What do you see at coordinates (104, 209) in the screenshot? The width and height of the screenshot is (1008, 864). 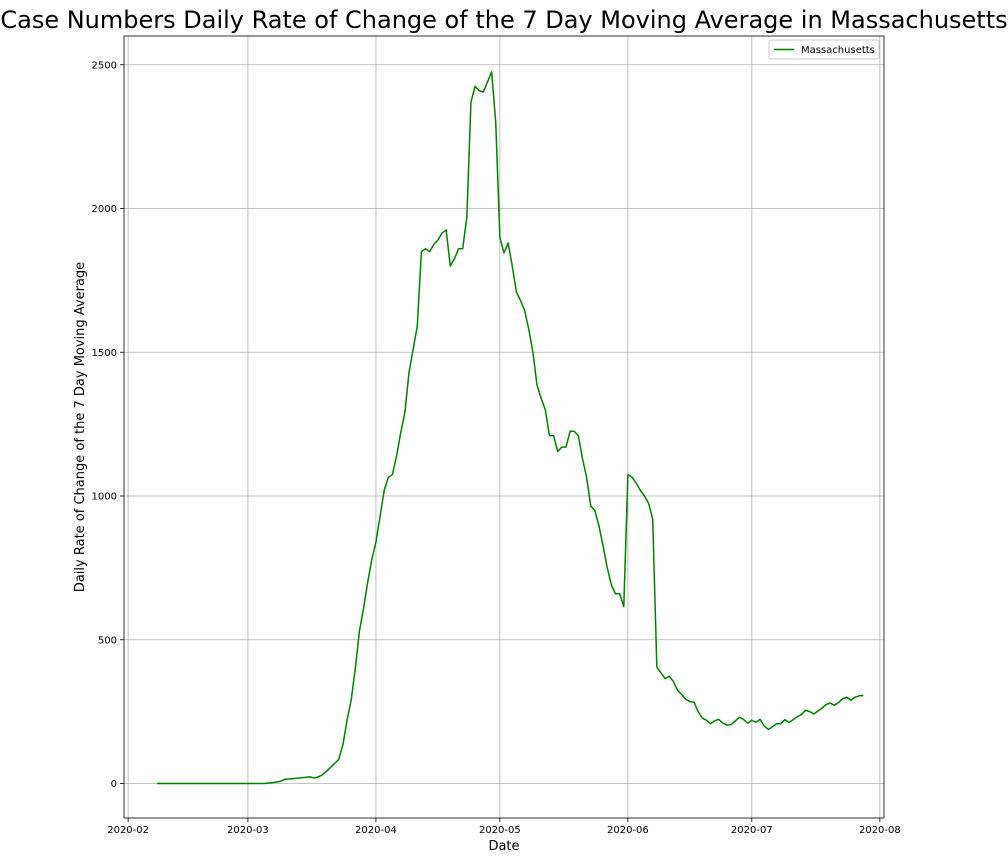 I see `y-tick-label: 2000` at bounding box center [104, 209].